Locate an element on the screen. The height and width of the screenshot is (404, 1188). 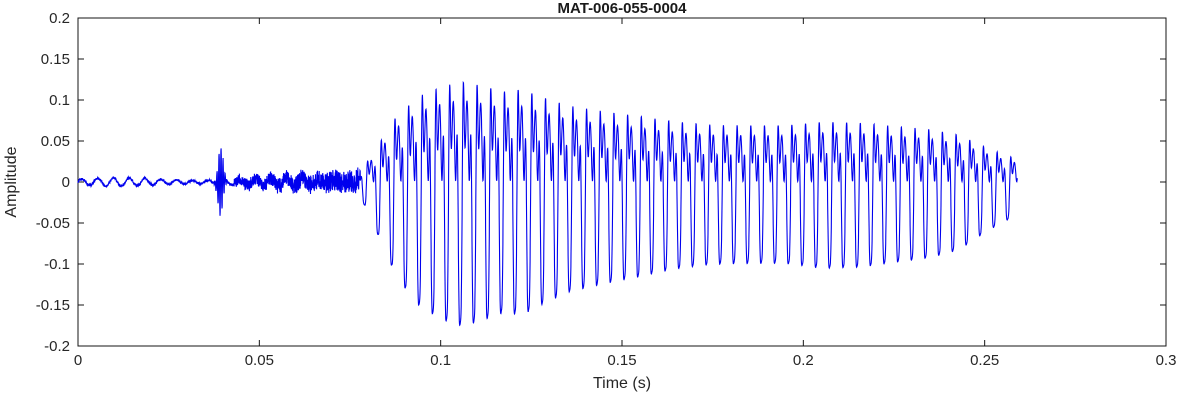
y-axis-label: Amplitude is located at coordinates (11, 181).